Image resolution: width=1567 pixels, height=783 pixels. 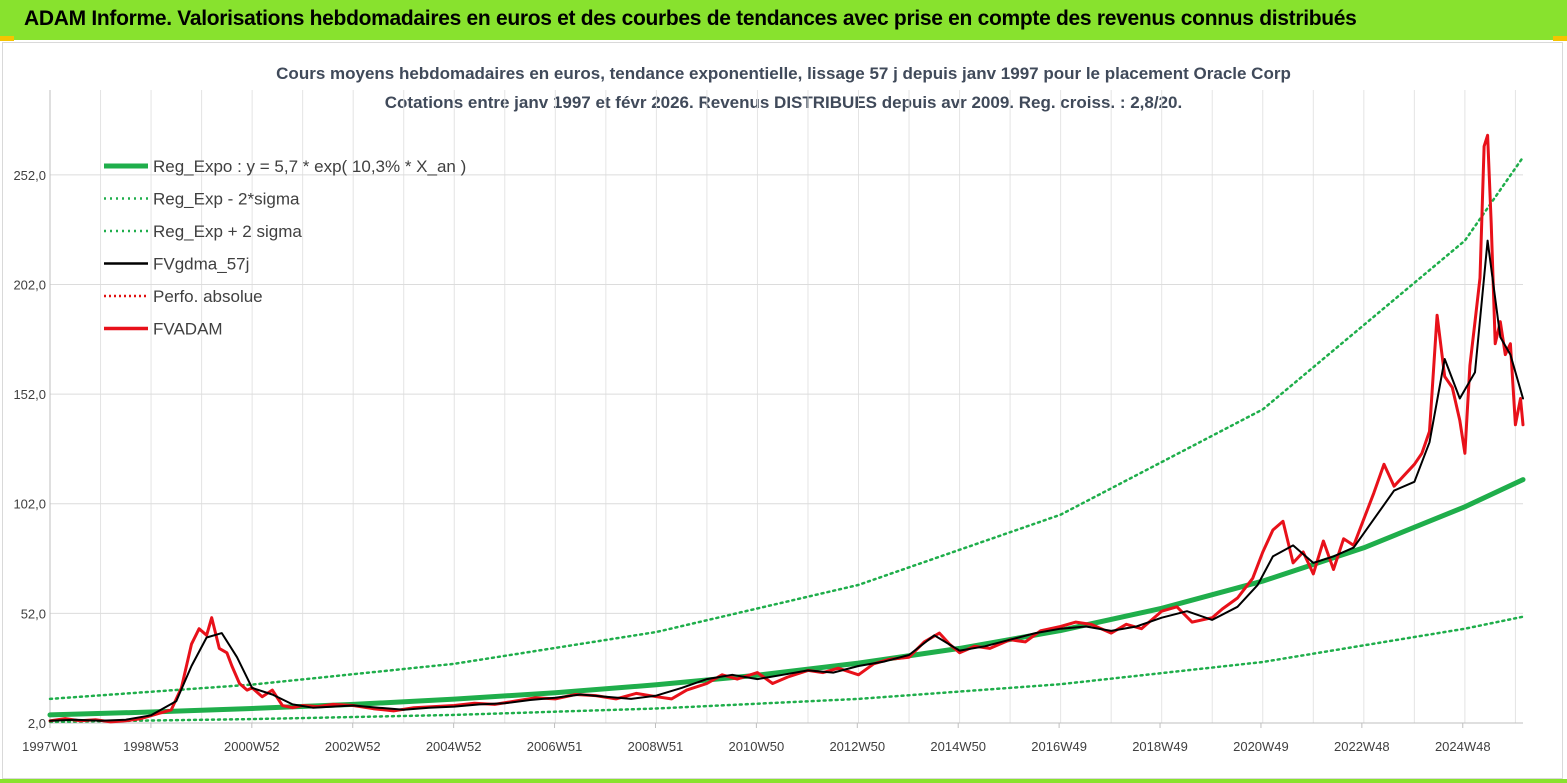 What do you see at coordinates (29, 504) in the screenshot?
I see `y-tick-label: 102,0` at bounding box center [29, 504].